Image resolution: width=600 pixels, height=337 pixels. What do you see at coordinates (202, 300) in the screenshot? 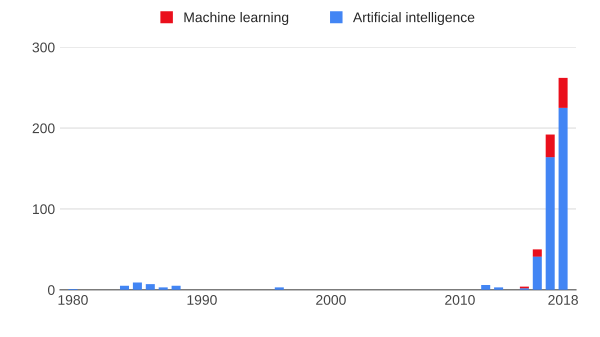
I see `x-tick-label: 1990` at bounding box center [202, 300].